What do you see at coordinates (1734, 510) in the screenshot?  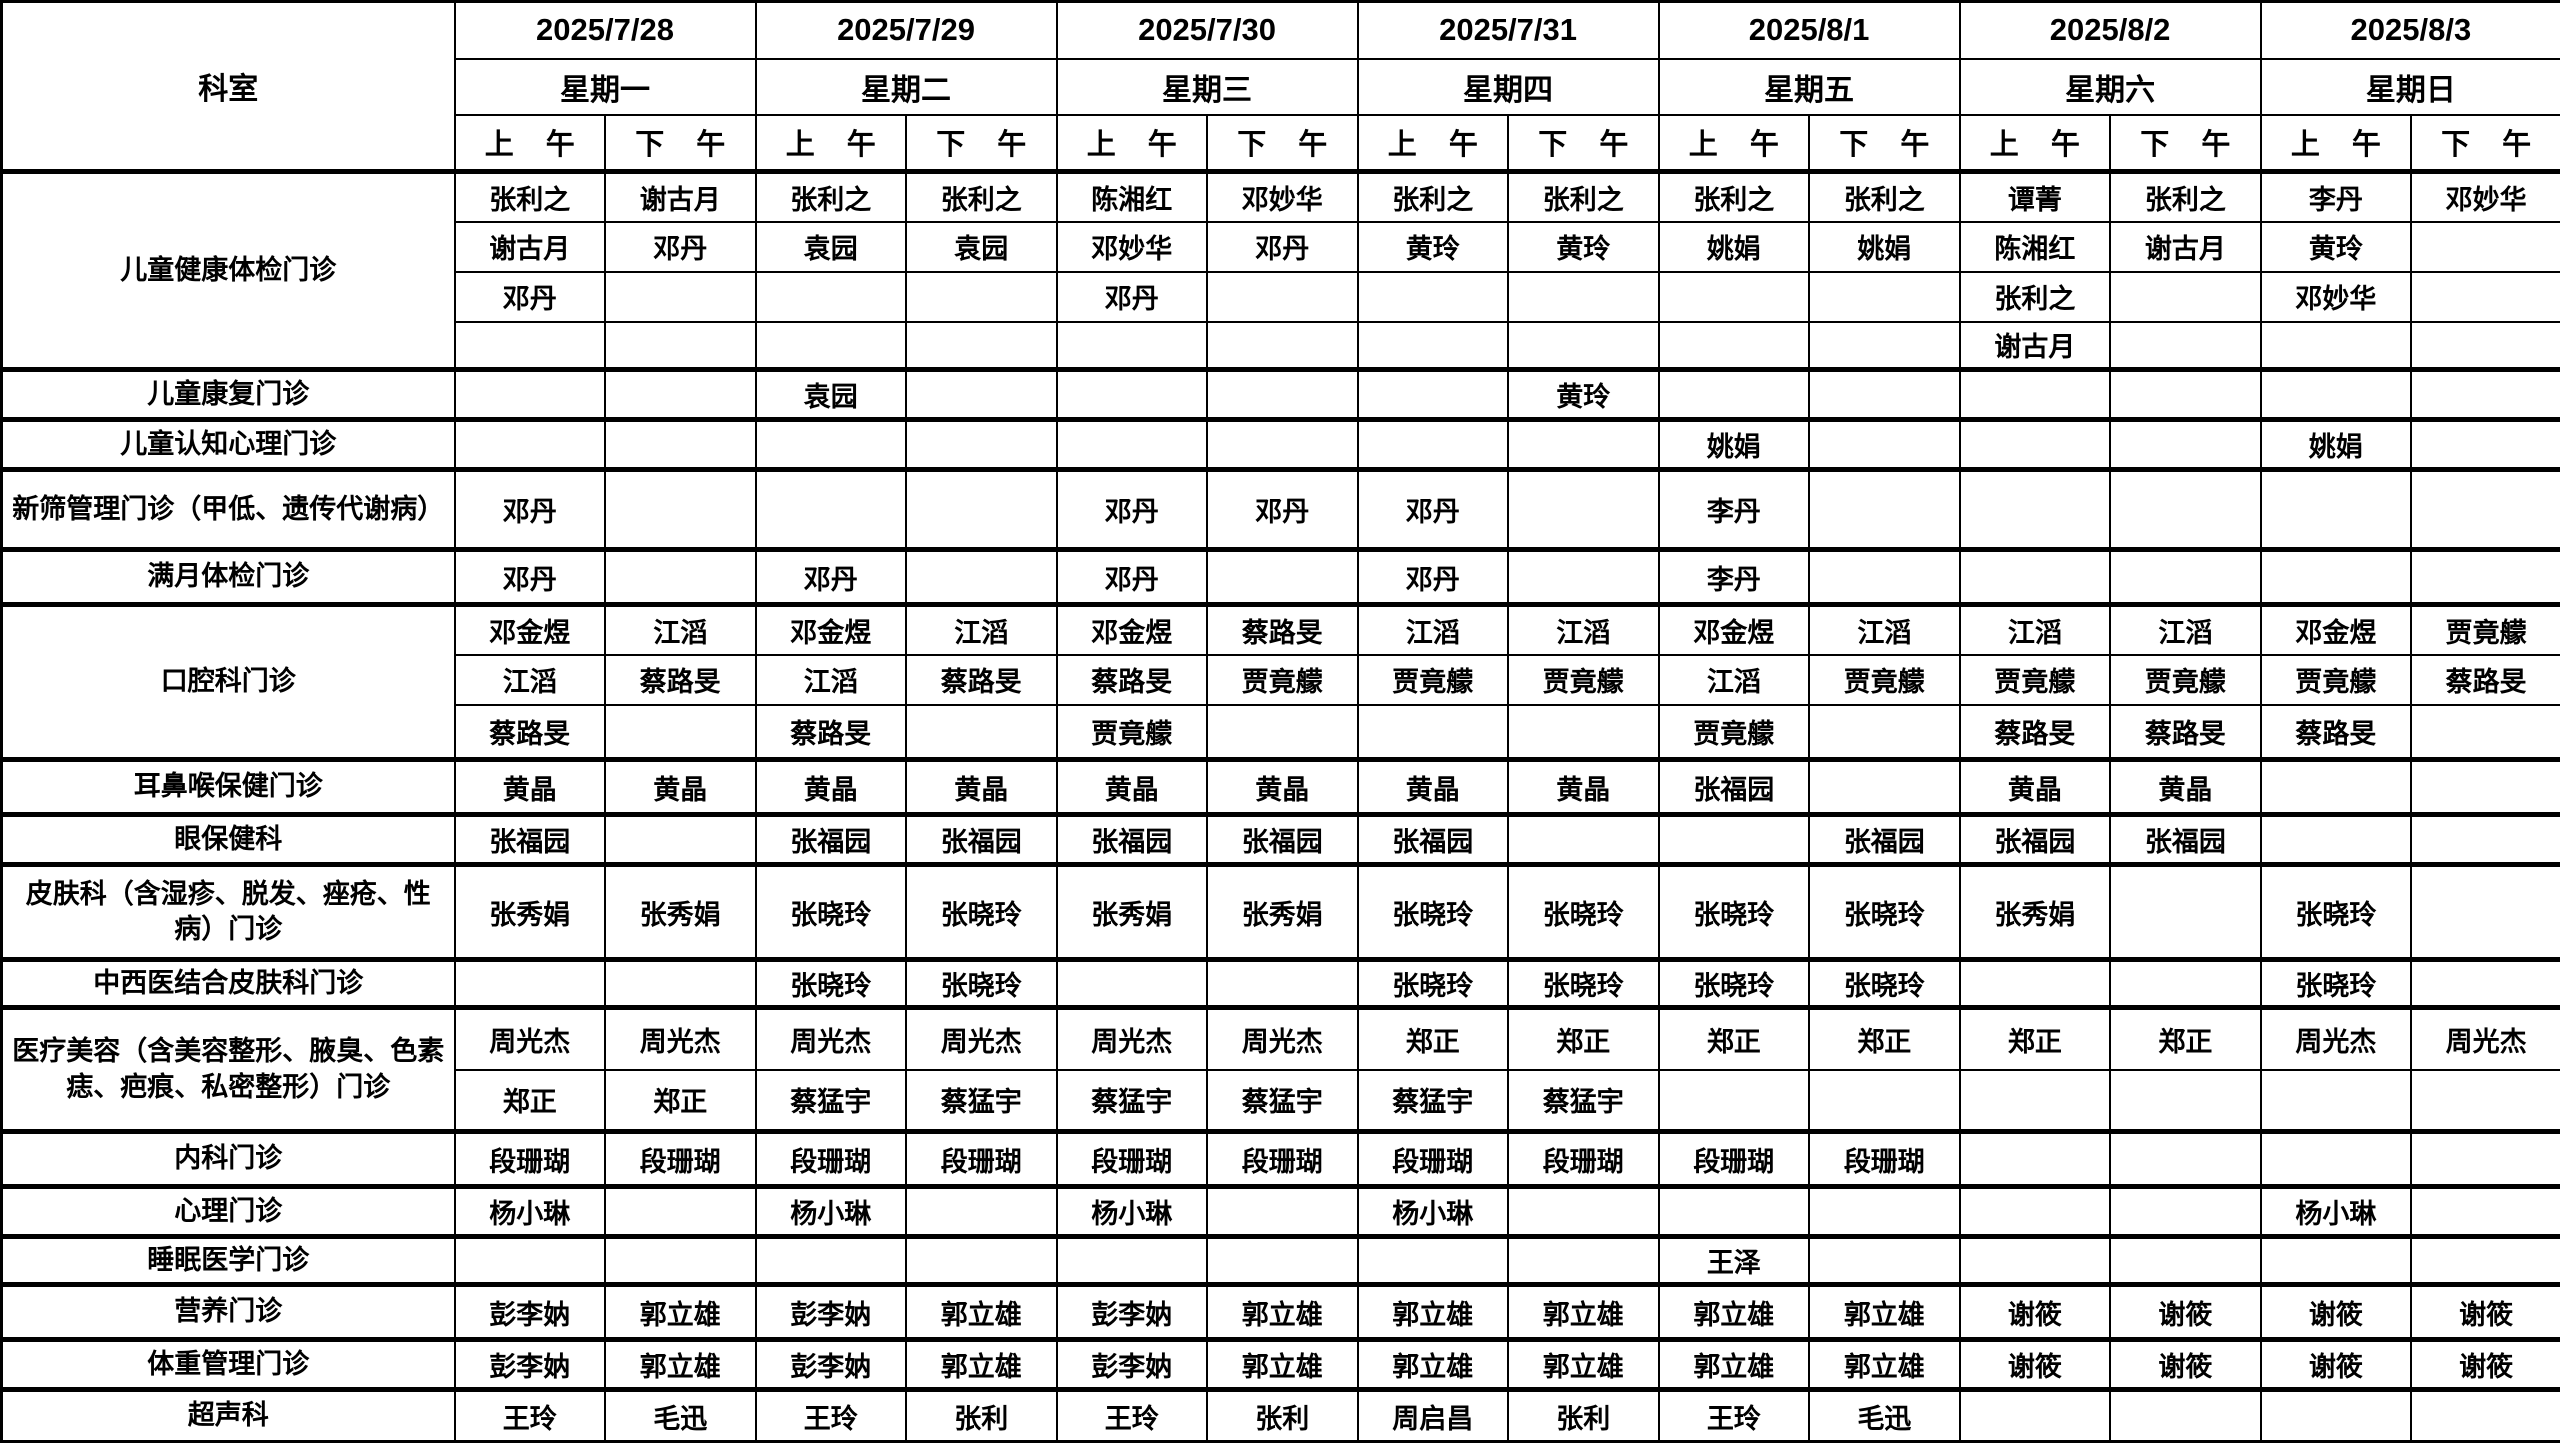 I see `schedule-cell: 李丹` at bounding box center [1734, 510].